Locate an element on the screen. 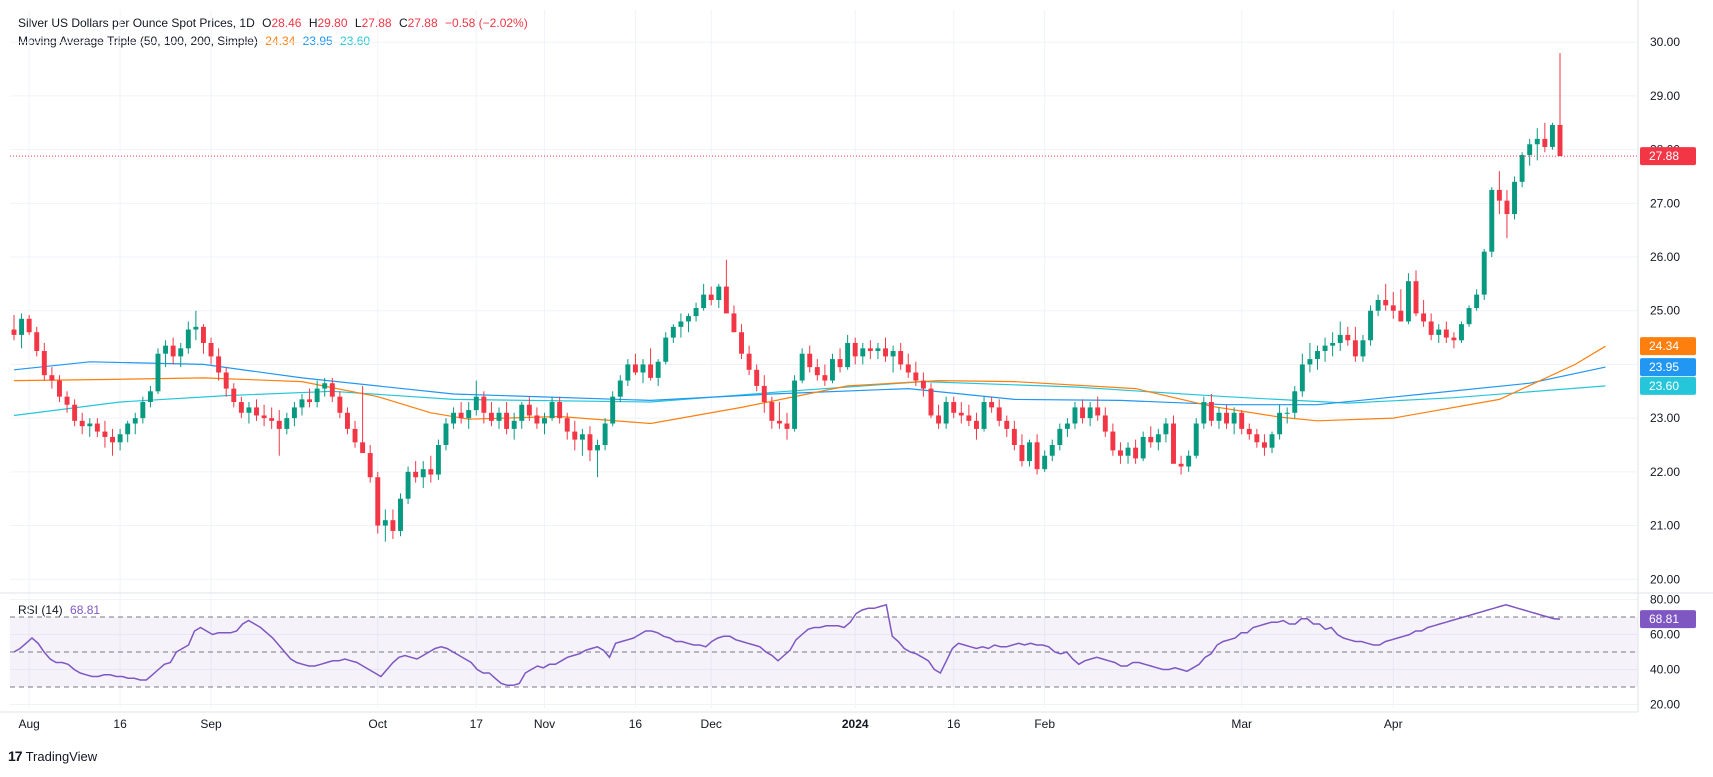 The image size is (1713, 777). rsi-badge: 68.81 is located at coordinates (1668, 619).